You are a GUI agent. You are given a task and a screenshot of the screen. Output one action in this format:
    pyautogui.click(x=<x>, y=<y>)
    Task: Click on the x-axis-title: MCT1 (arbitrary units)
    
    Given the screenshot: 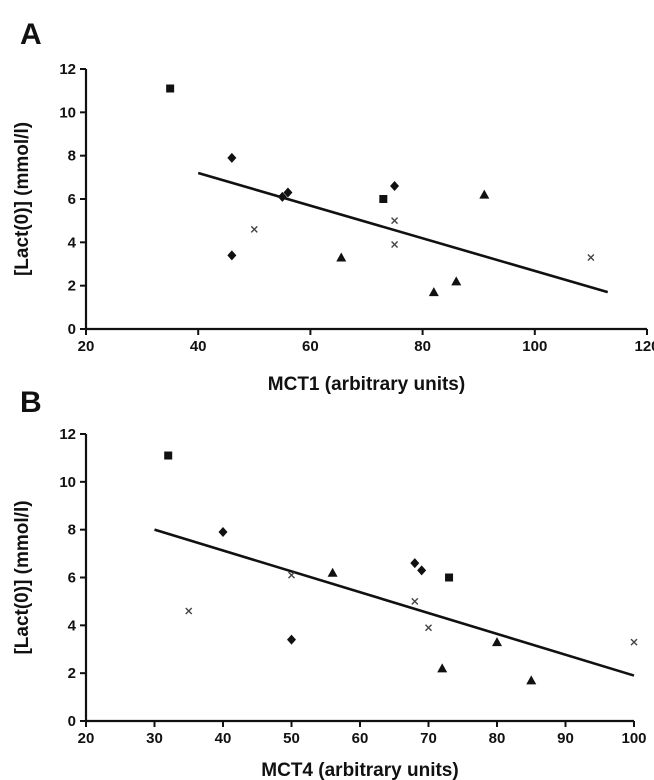 What is the action you would take?
    pyautogui.click(x=366, y=384)
    